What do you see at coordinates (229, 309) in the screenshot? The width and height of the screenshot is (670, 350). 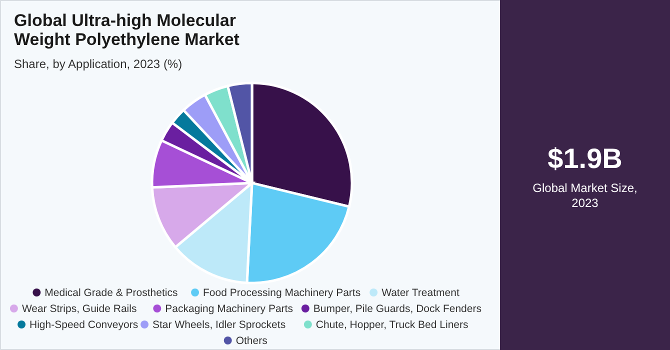 I see `legend-label: Packaging Machinery Parts` at bounding box center [229, 309].